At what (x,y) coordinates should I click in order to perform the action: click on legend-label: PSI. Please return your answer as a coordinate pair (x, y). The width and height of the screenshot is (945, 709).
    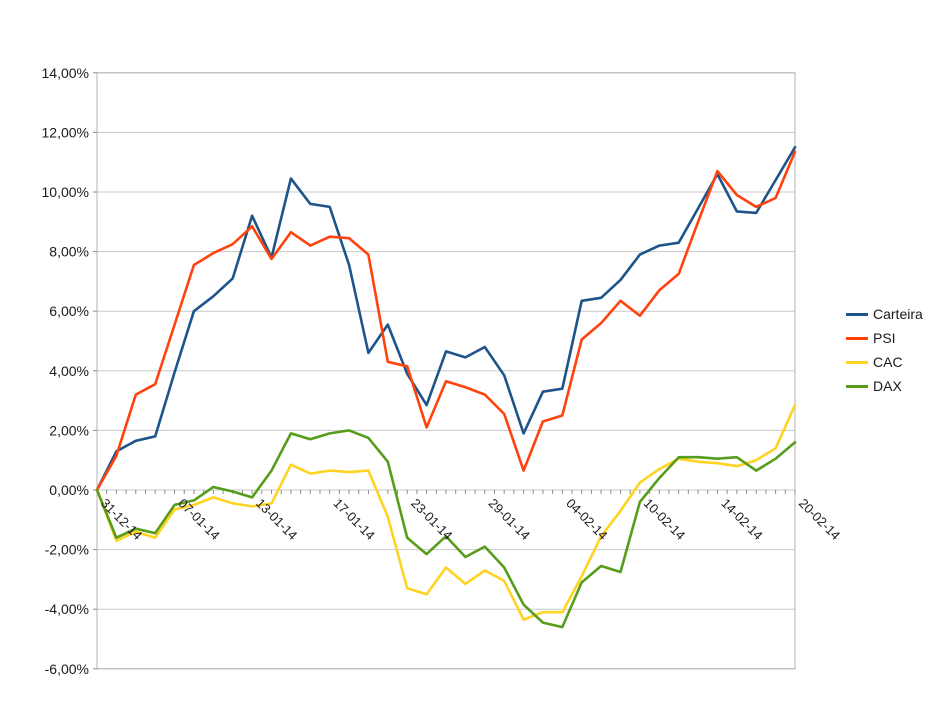
    Looking at the image, I should click on (884, 338).